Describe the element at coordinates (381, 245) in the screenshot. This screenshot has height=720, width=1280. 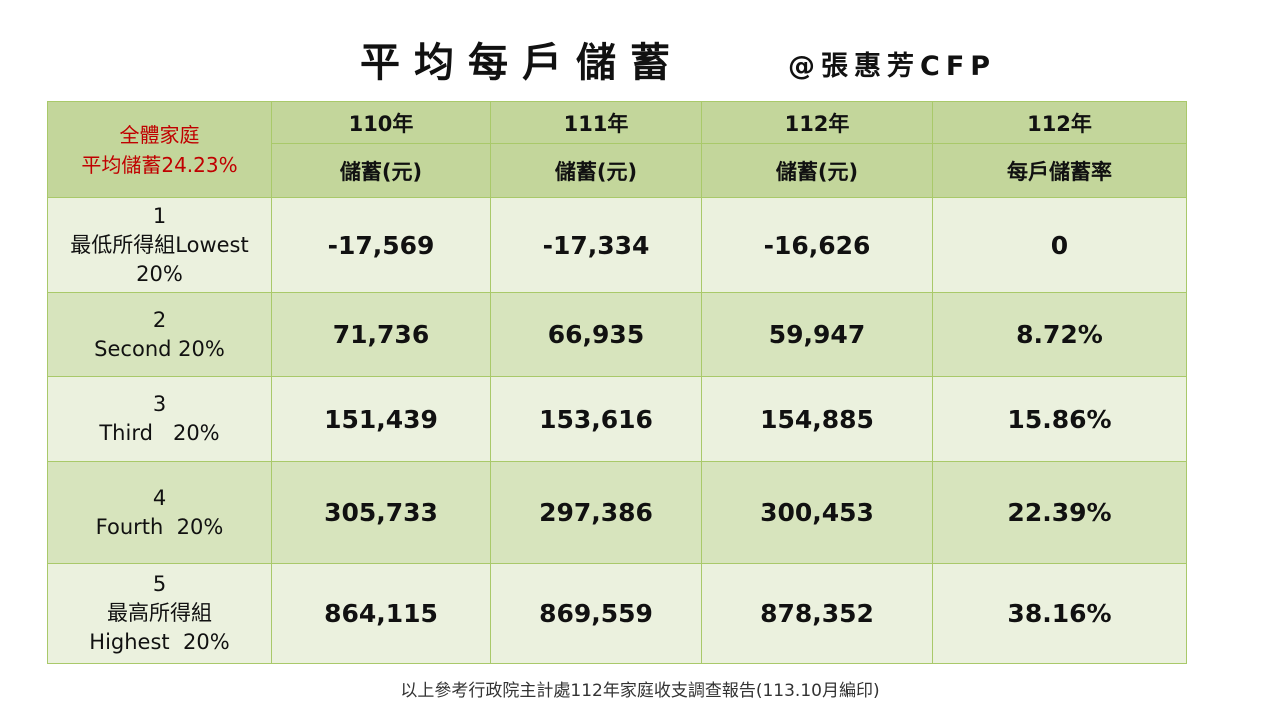
I see `cell: -17,569` at that location.